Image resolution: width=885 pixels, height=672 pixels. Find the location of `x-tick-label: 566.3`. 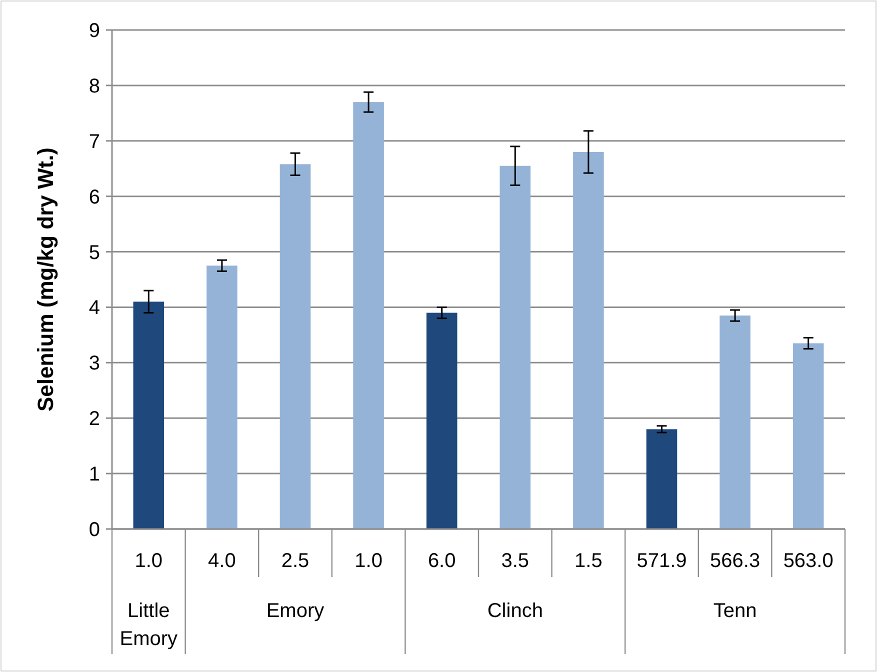

x-tick-label: 566.3 is located at coordinates (735, 561).